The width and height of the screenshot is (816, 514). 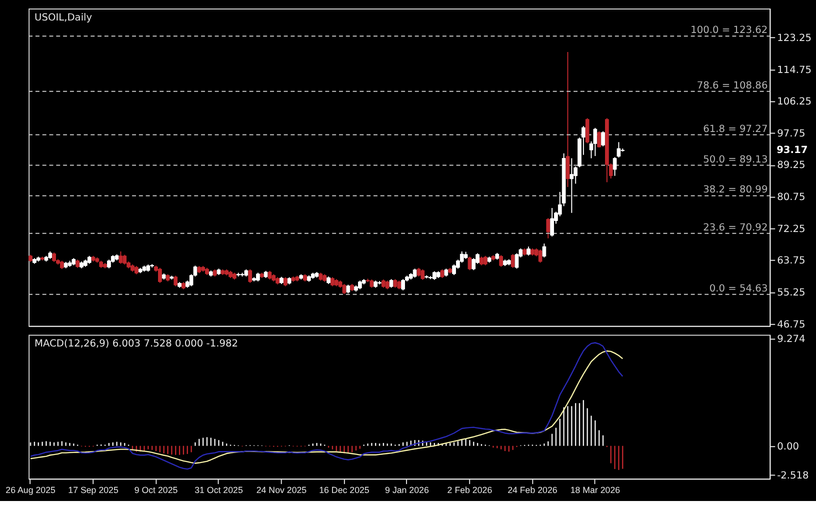 What do you see at coordinates (791, 339) in the screenshot?
I see `y-tick-label: 9.274` at bounding box center [791, 339].